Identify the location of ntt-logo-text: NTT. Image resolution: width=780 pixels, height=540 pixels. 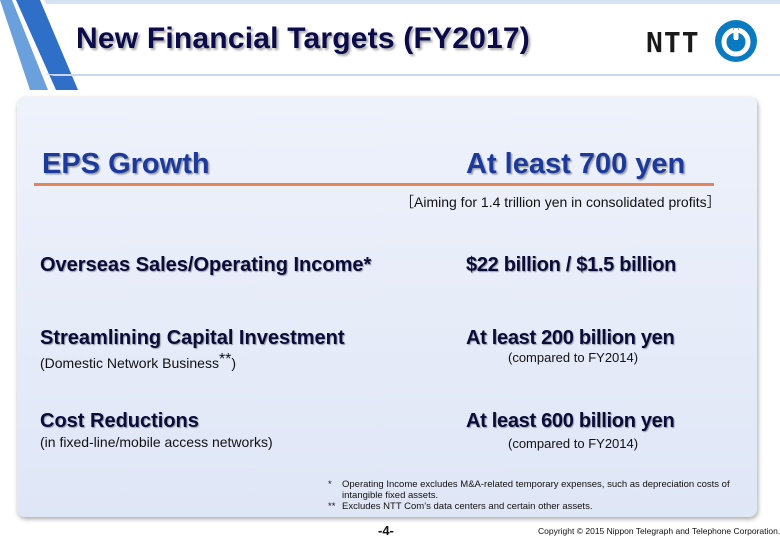
(673, 42).